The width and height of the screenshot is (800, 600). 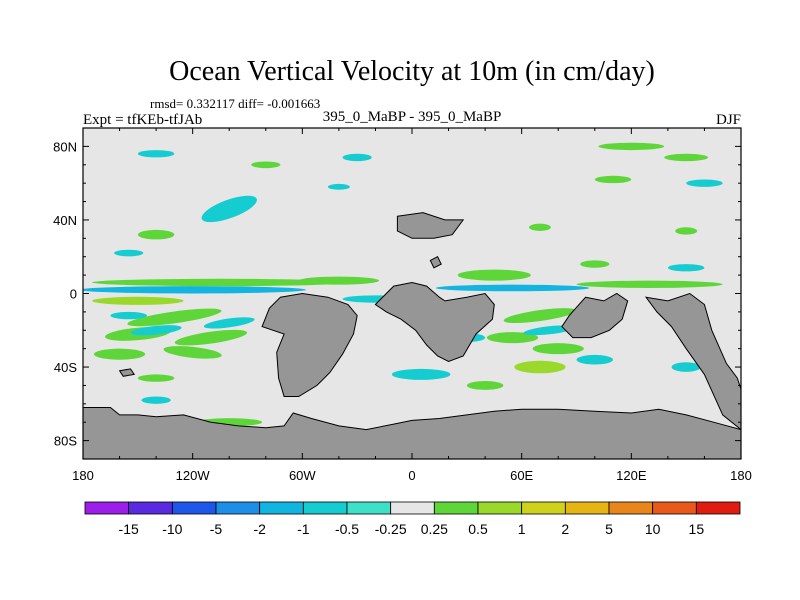 I want to click on colorbar-label: -0.25, so click(x=391, y=529).